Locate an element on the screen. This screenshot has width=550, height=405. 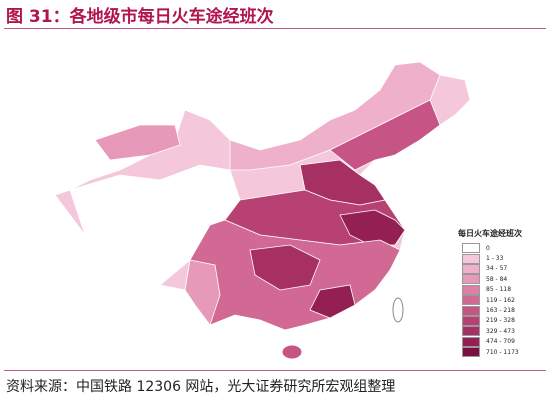
legend-item: 119 - 162 is located at coordinates (505, 300).